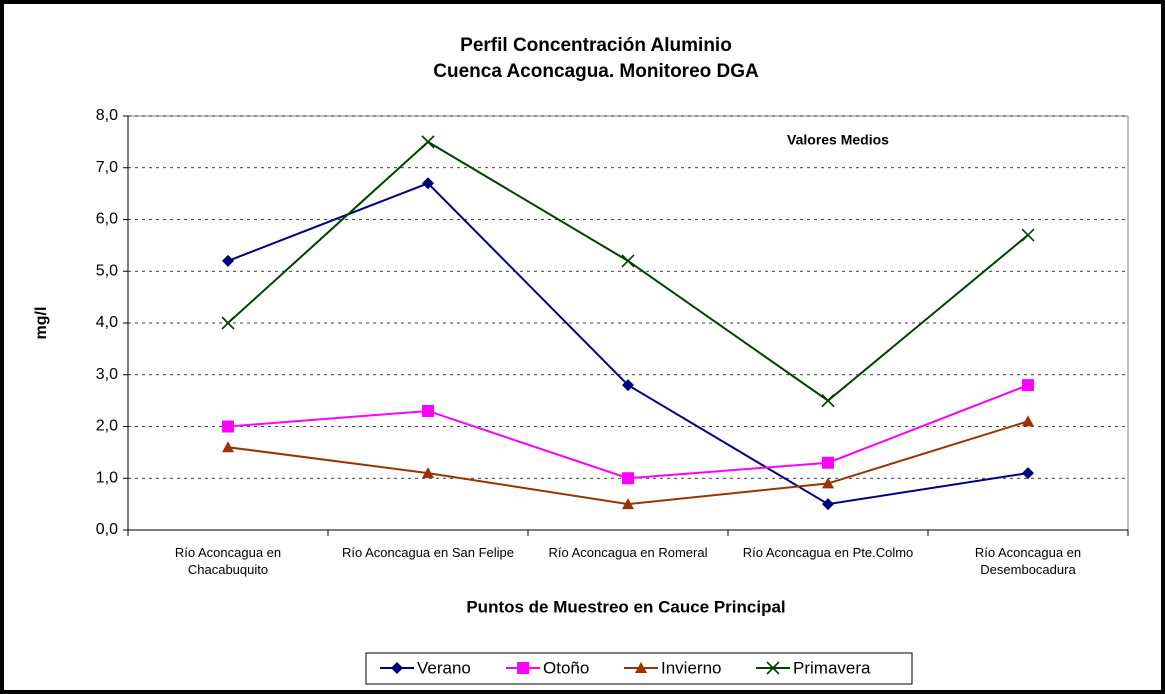 This screenshot has height=694, width=1165. I want to click on chart-title: Perfil Concentración Aluminio, so click(596, 45).